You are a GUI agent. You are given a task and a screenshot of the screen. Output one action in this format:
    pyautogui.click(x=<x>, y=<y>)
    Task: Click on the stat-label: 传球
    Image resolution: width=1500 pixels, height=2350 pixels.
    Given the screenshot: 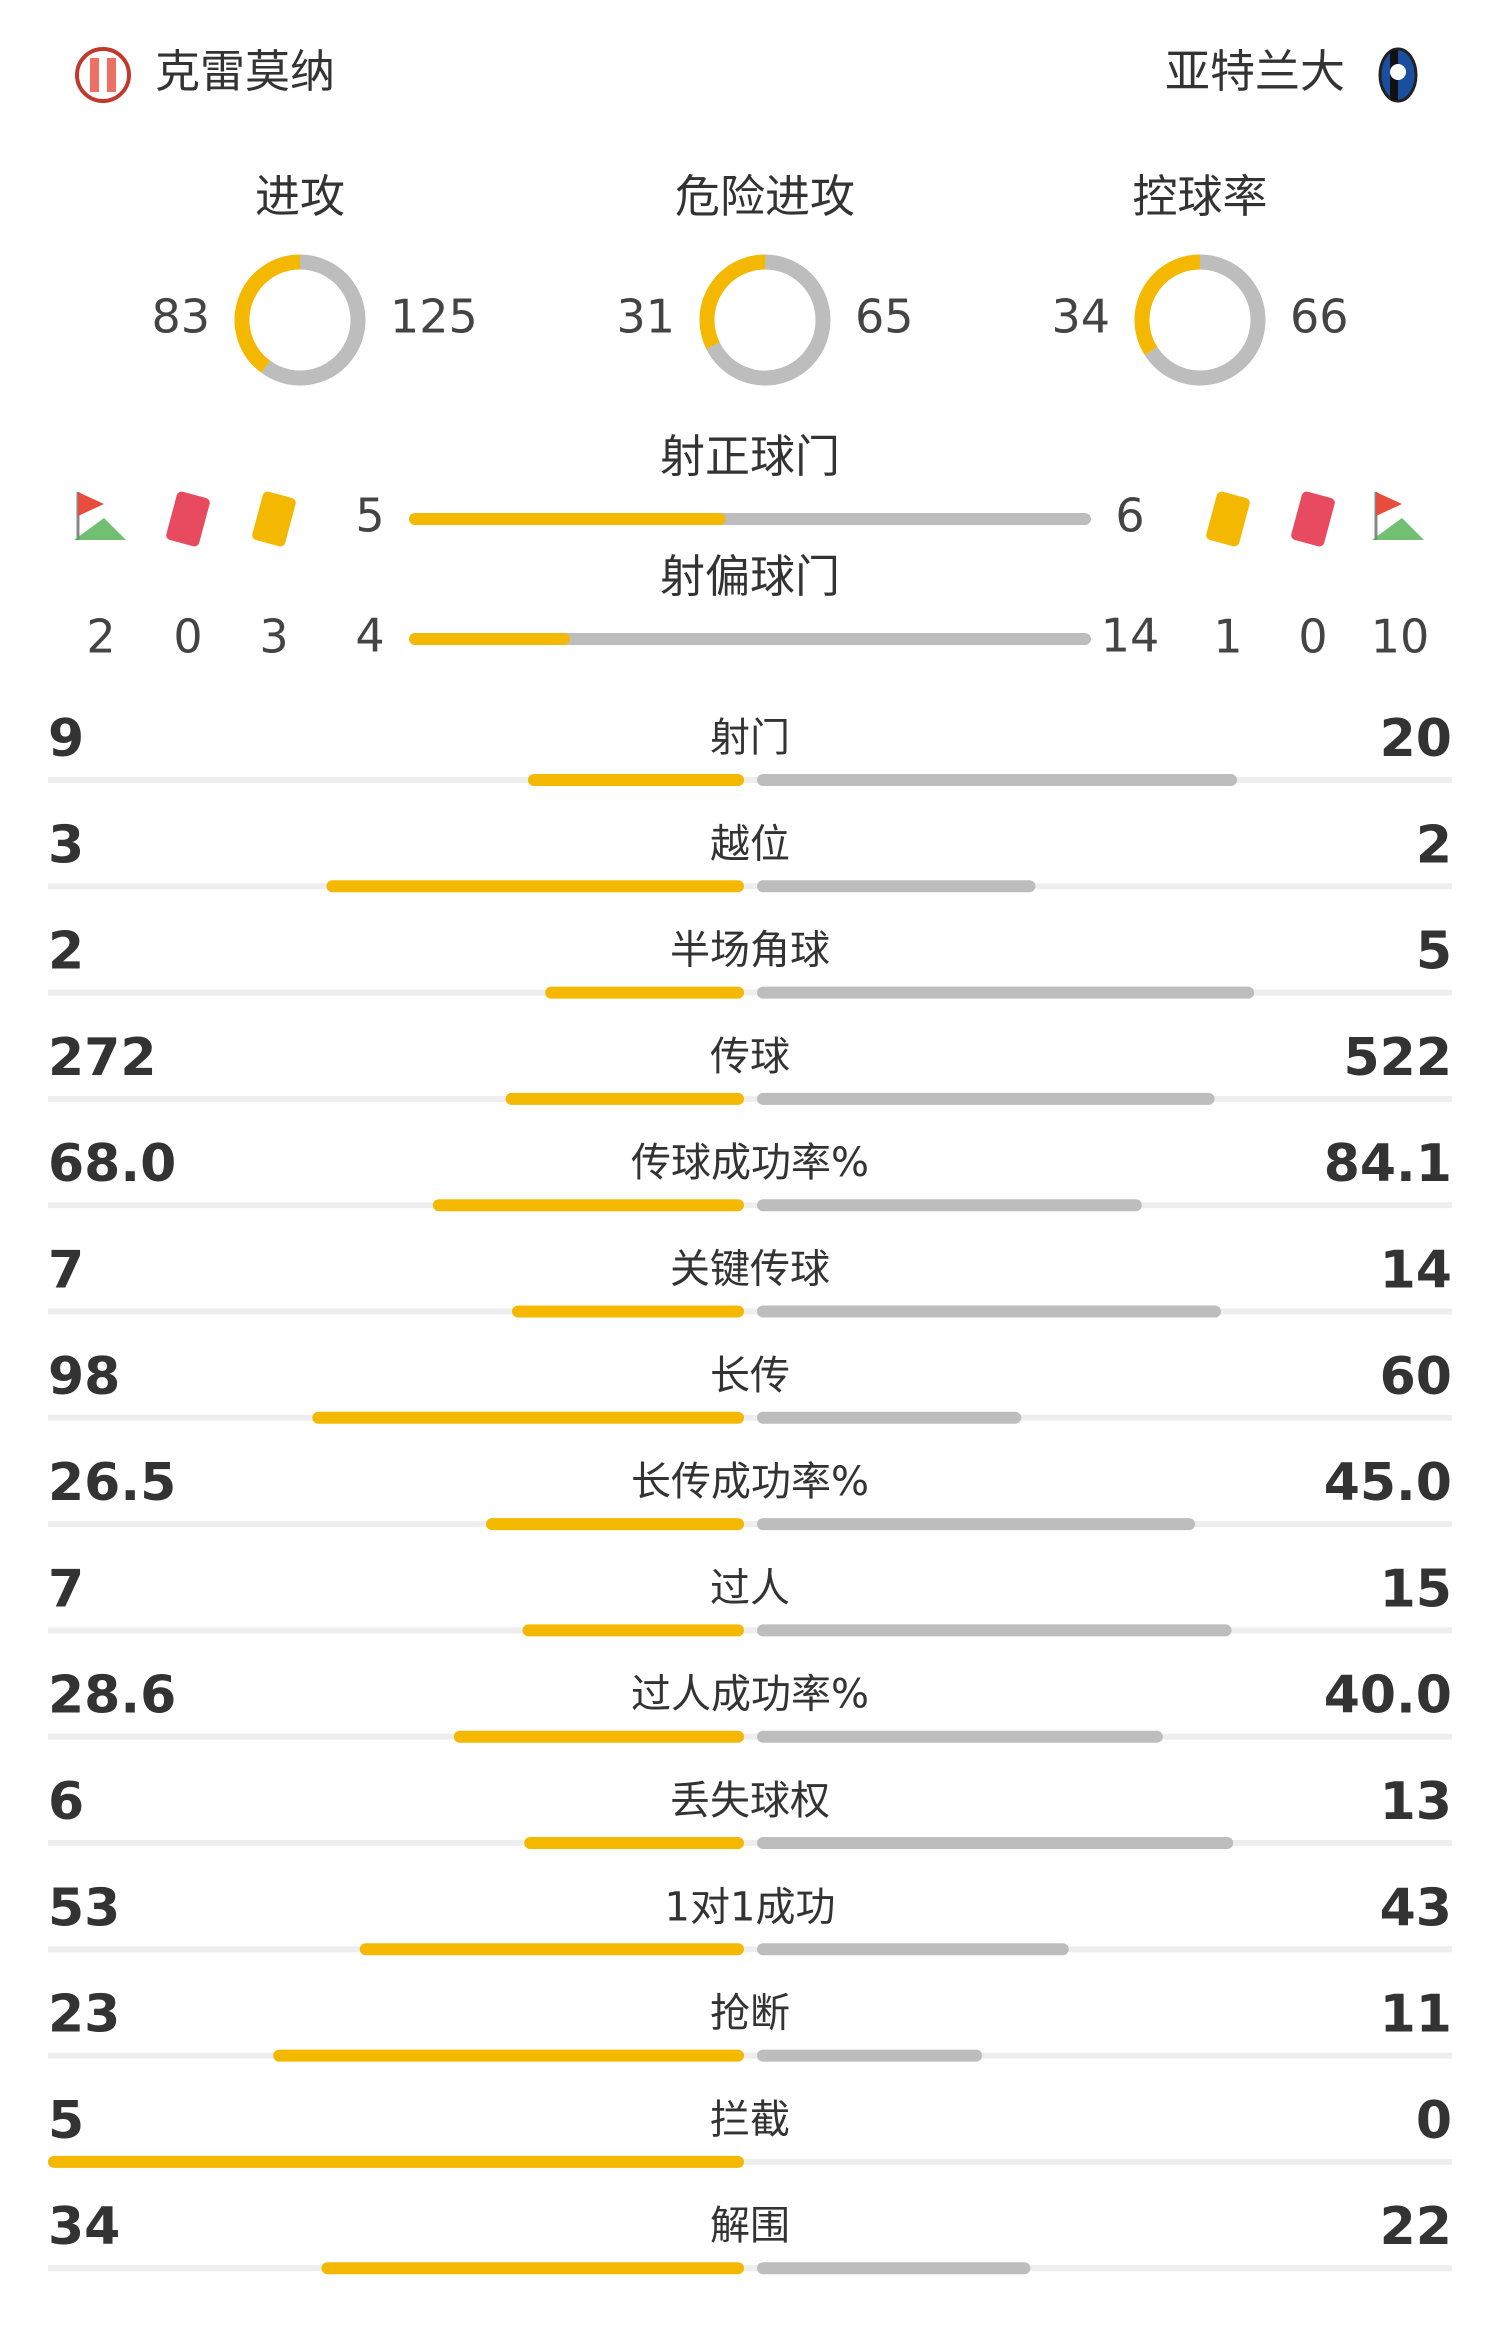 What is the action you would take?
    pyautogui.click(x=750, y=1057)
    